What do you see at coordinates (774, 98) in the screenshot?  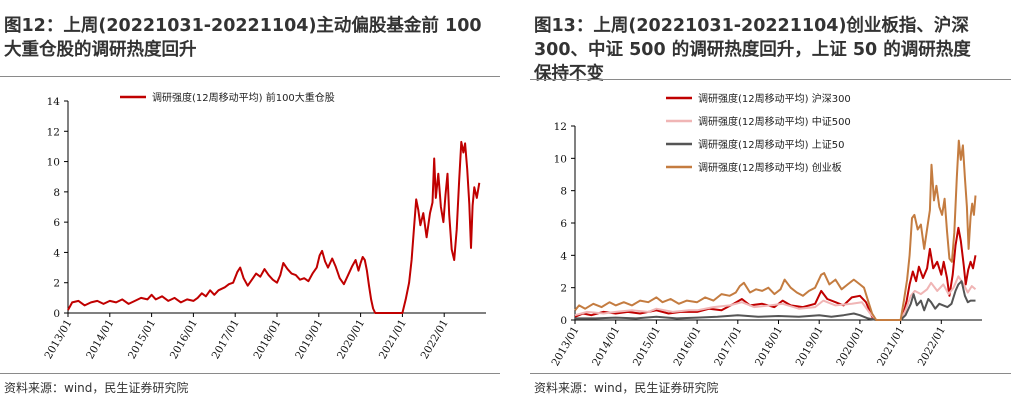 I see `legend-label: 调研强度(12周移动平均) 沪深300` at bounding box center [774, 98].